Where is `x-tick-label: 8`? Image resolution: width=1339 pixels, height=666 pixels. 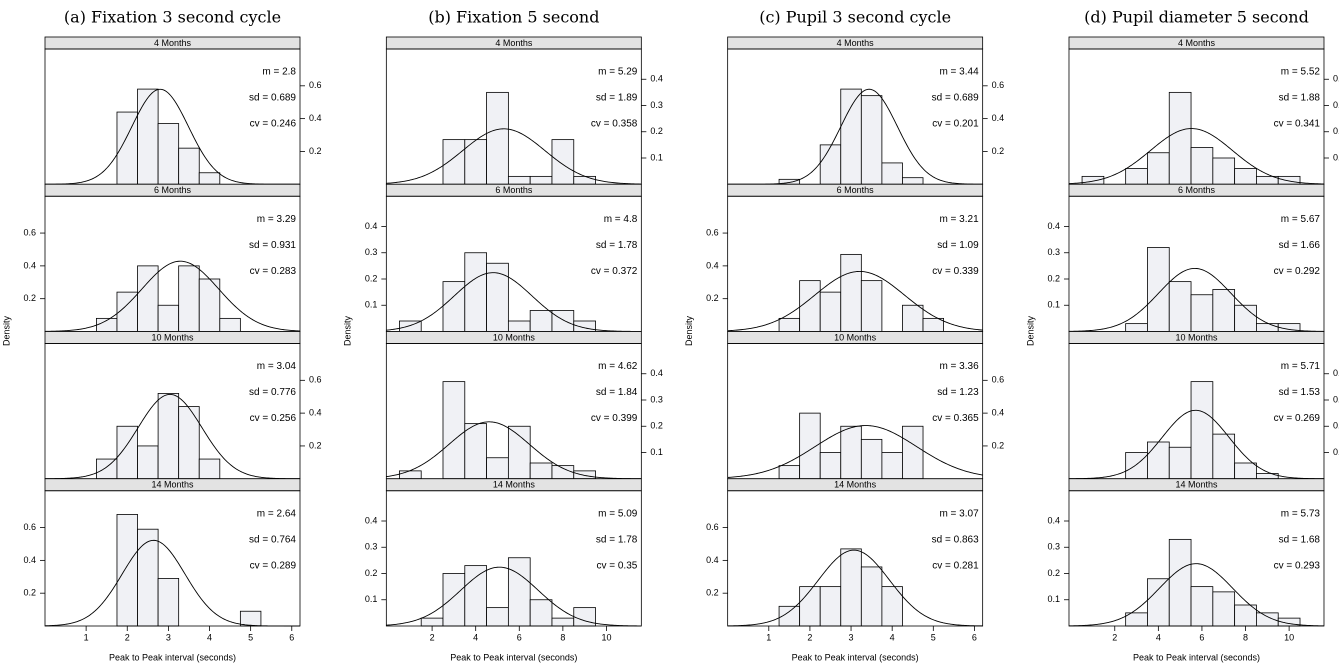
x-tick-label: 8 is located at coordinates (562, 637).